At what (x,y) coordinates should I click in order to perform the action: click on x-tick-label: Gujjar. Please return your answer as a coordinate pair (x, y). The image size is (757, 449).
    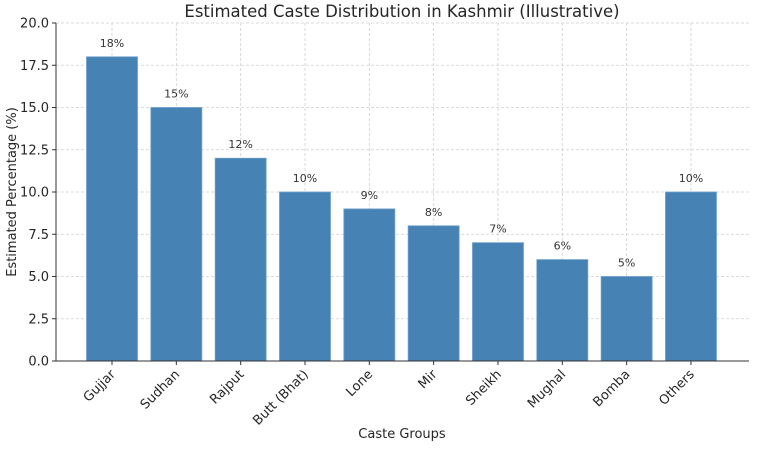
    Looking at the image, I should click on (100, 386).